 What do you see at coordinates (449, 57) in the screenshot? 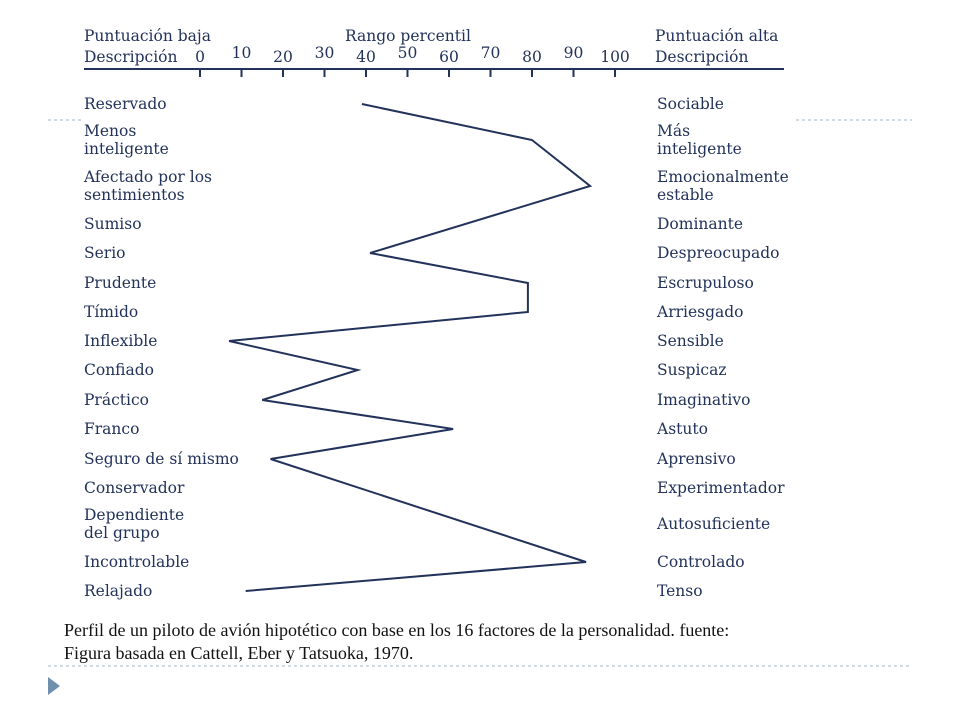
I see `x-tick-label: 60` at bounding box center [449, 57].